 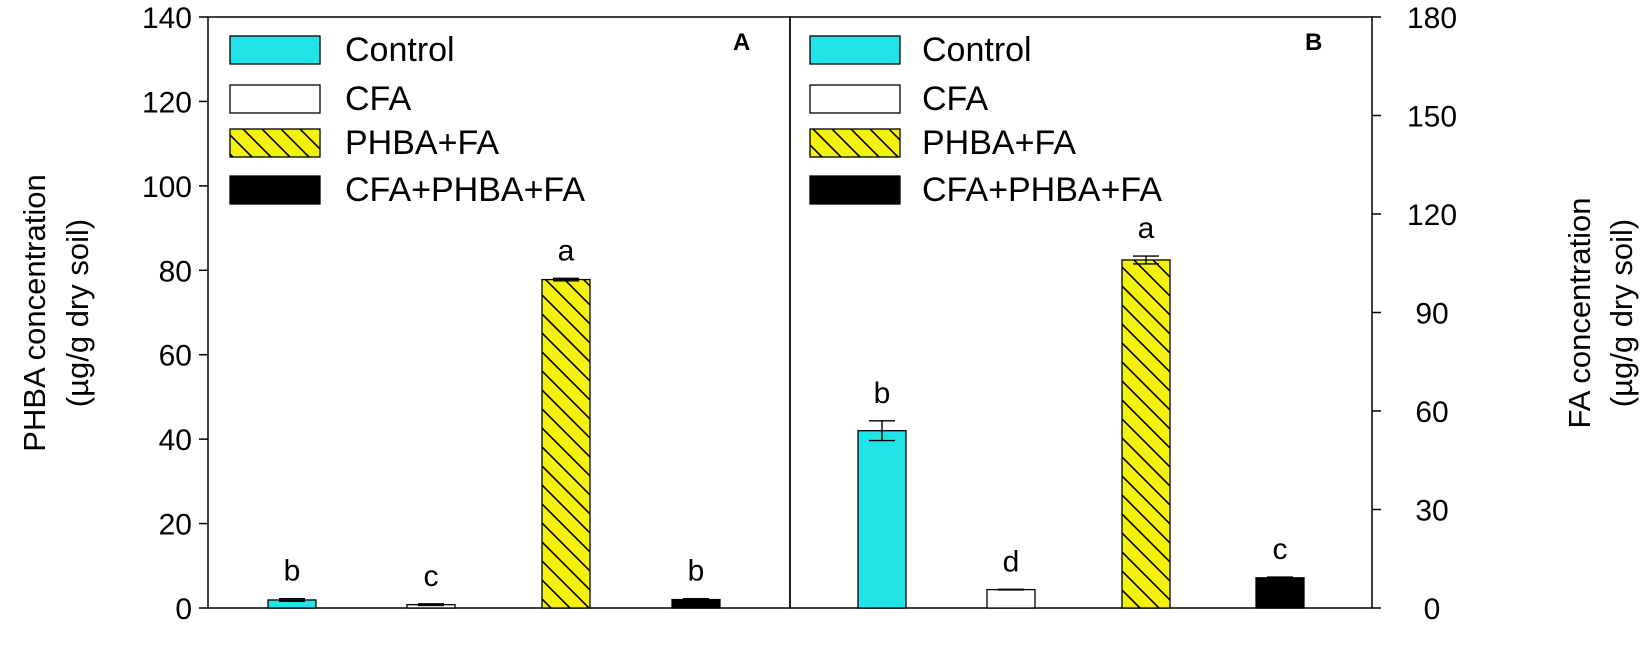 What do you see at coordinates (167, 18) in the screenshot?
I see `y-tick-label: 140` at bounding box center [167, 18].